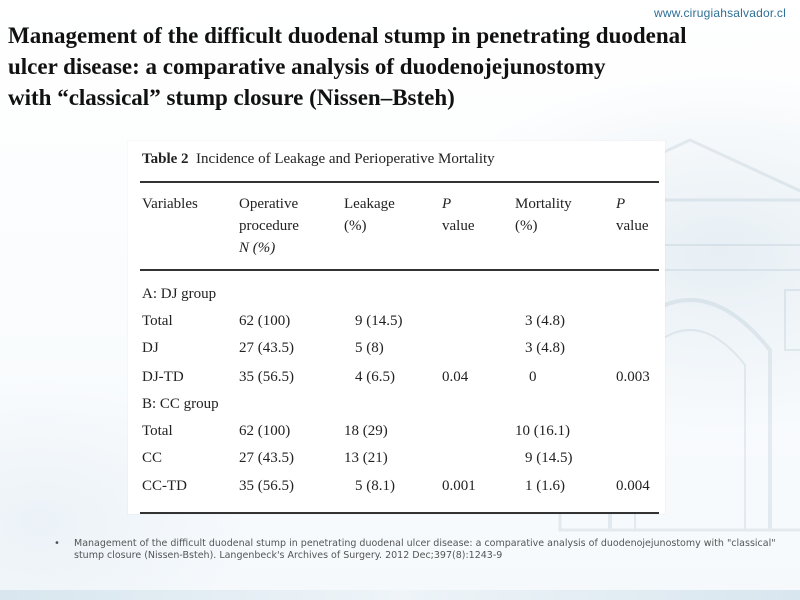 The height and width of the screenshot is (600, 800). I want to click on row-leakage: 18 (29), so click(366, 431).